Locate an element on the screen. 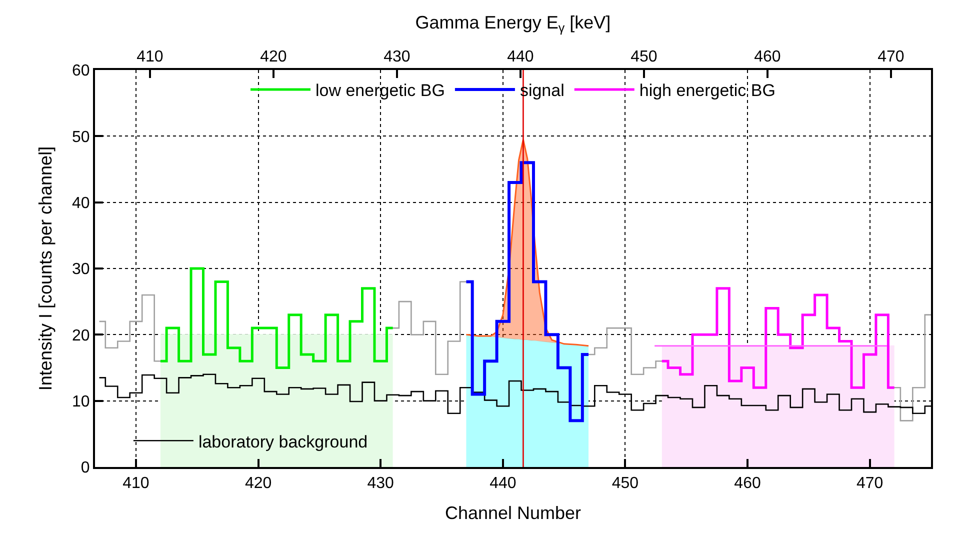  y-axis-title: Intensity I [counts per channel] is located at coordinates (46, 268).